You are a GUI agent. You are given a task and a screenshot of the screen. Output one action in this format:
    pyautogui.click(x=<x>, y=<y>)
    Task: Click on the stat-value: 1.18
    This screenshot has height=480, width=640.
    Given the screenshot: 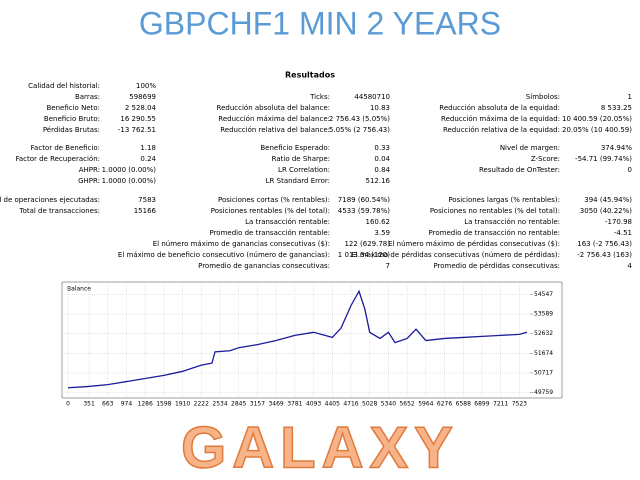 What is the action you would take?
    pyautogui.click(x=148, y=148)
    